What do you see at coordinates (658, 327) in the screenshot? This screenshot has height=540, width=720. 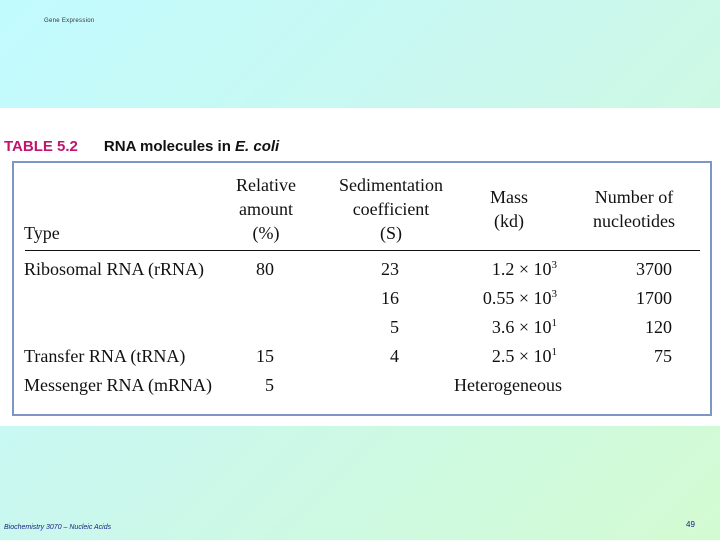 I see `cell-nucleotides-5s: 120` at bounding box center [658, 327].